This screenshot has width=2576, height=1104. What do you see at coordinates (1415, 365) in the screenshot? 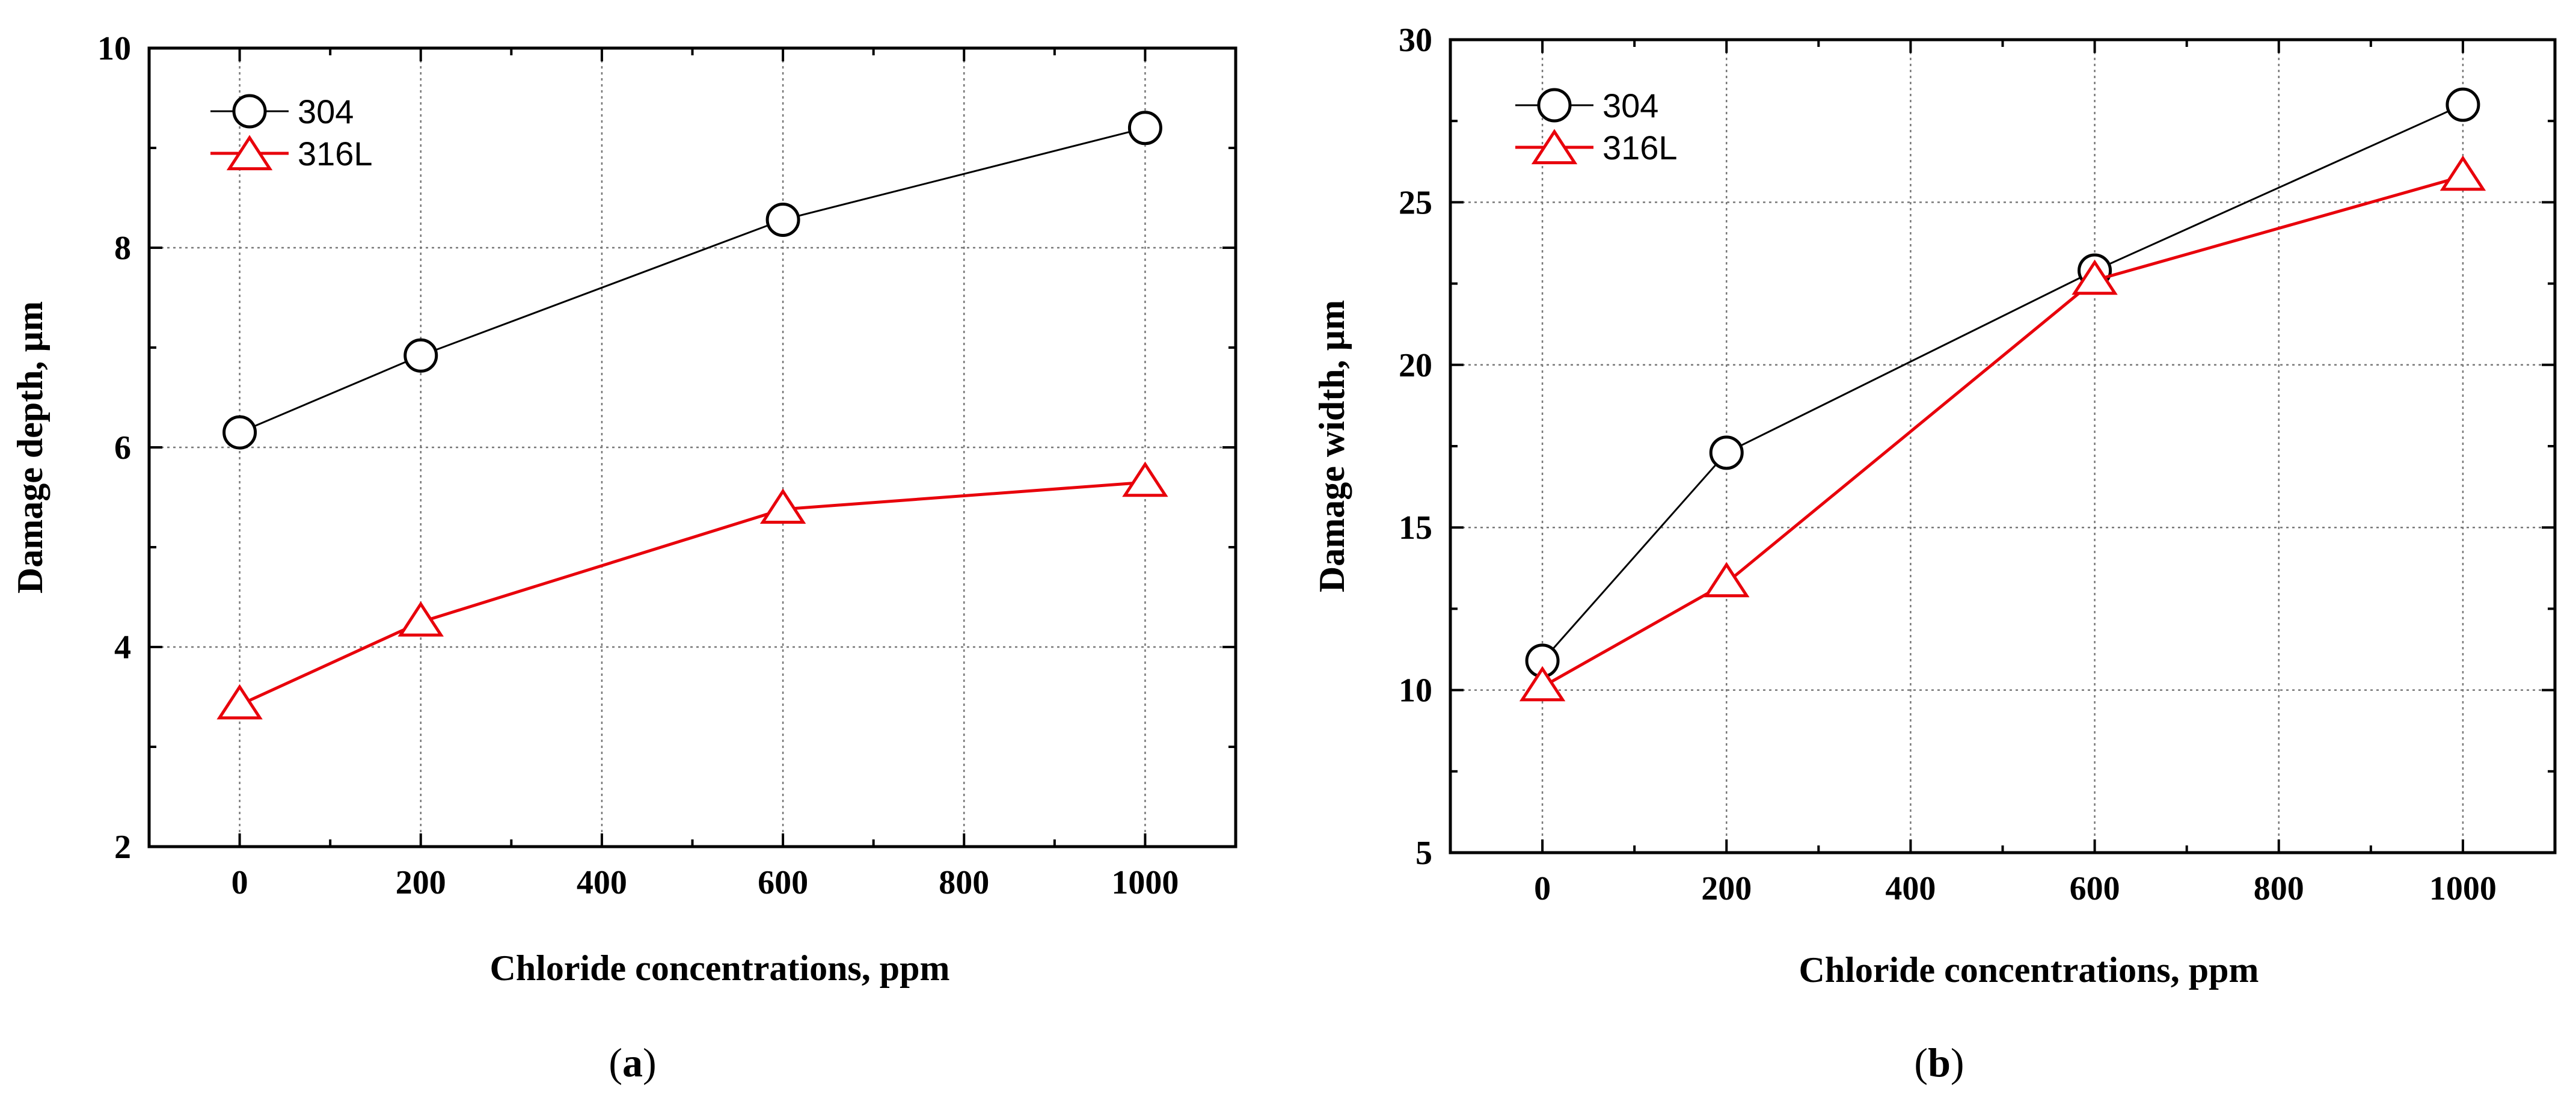
I see `y-tick-label: 20` at bounding box center [1415, 365].